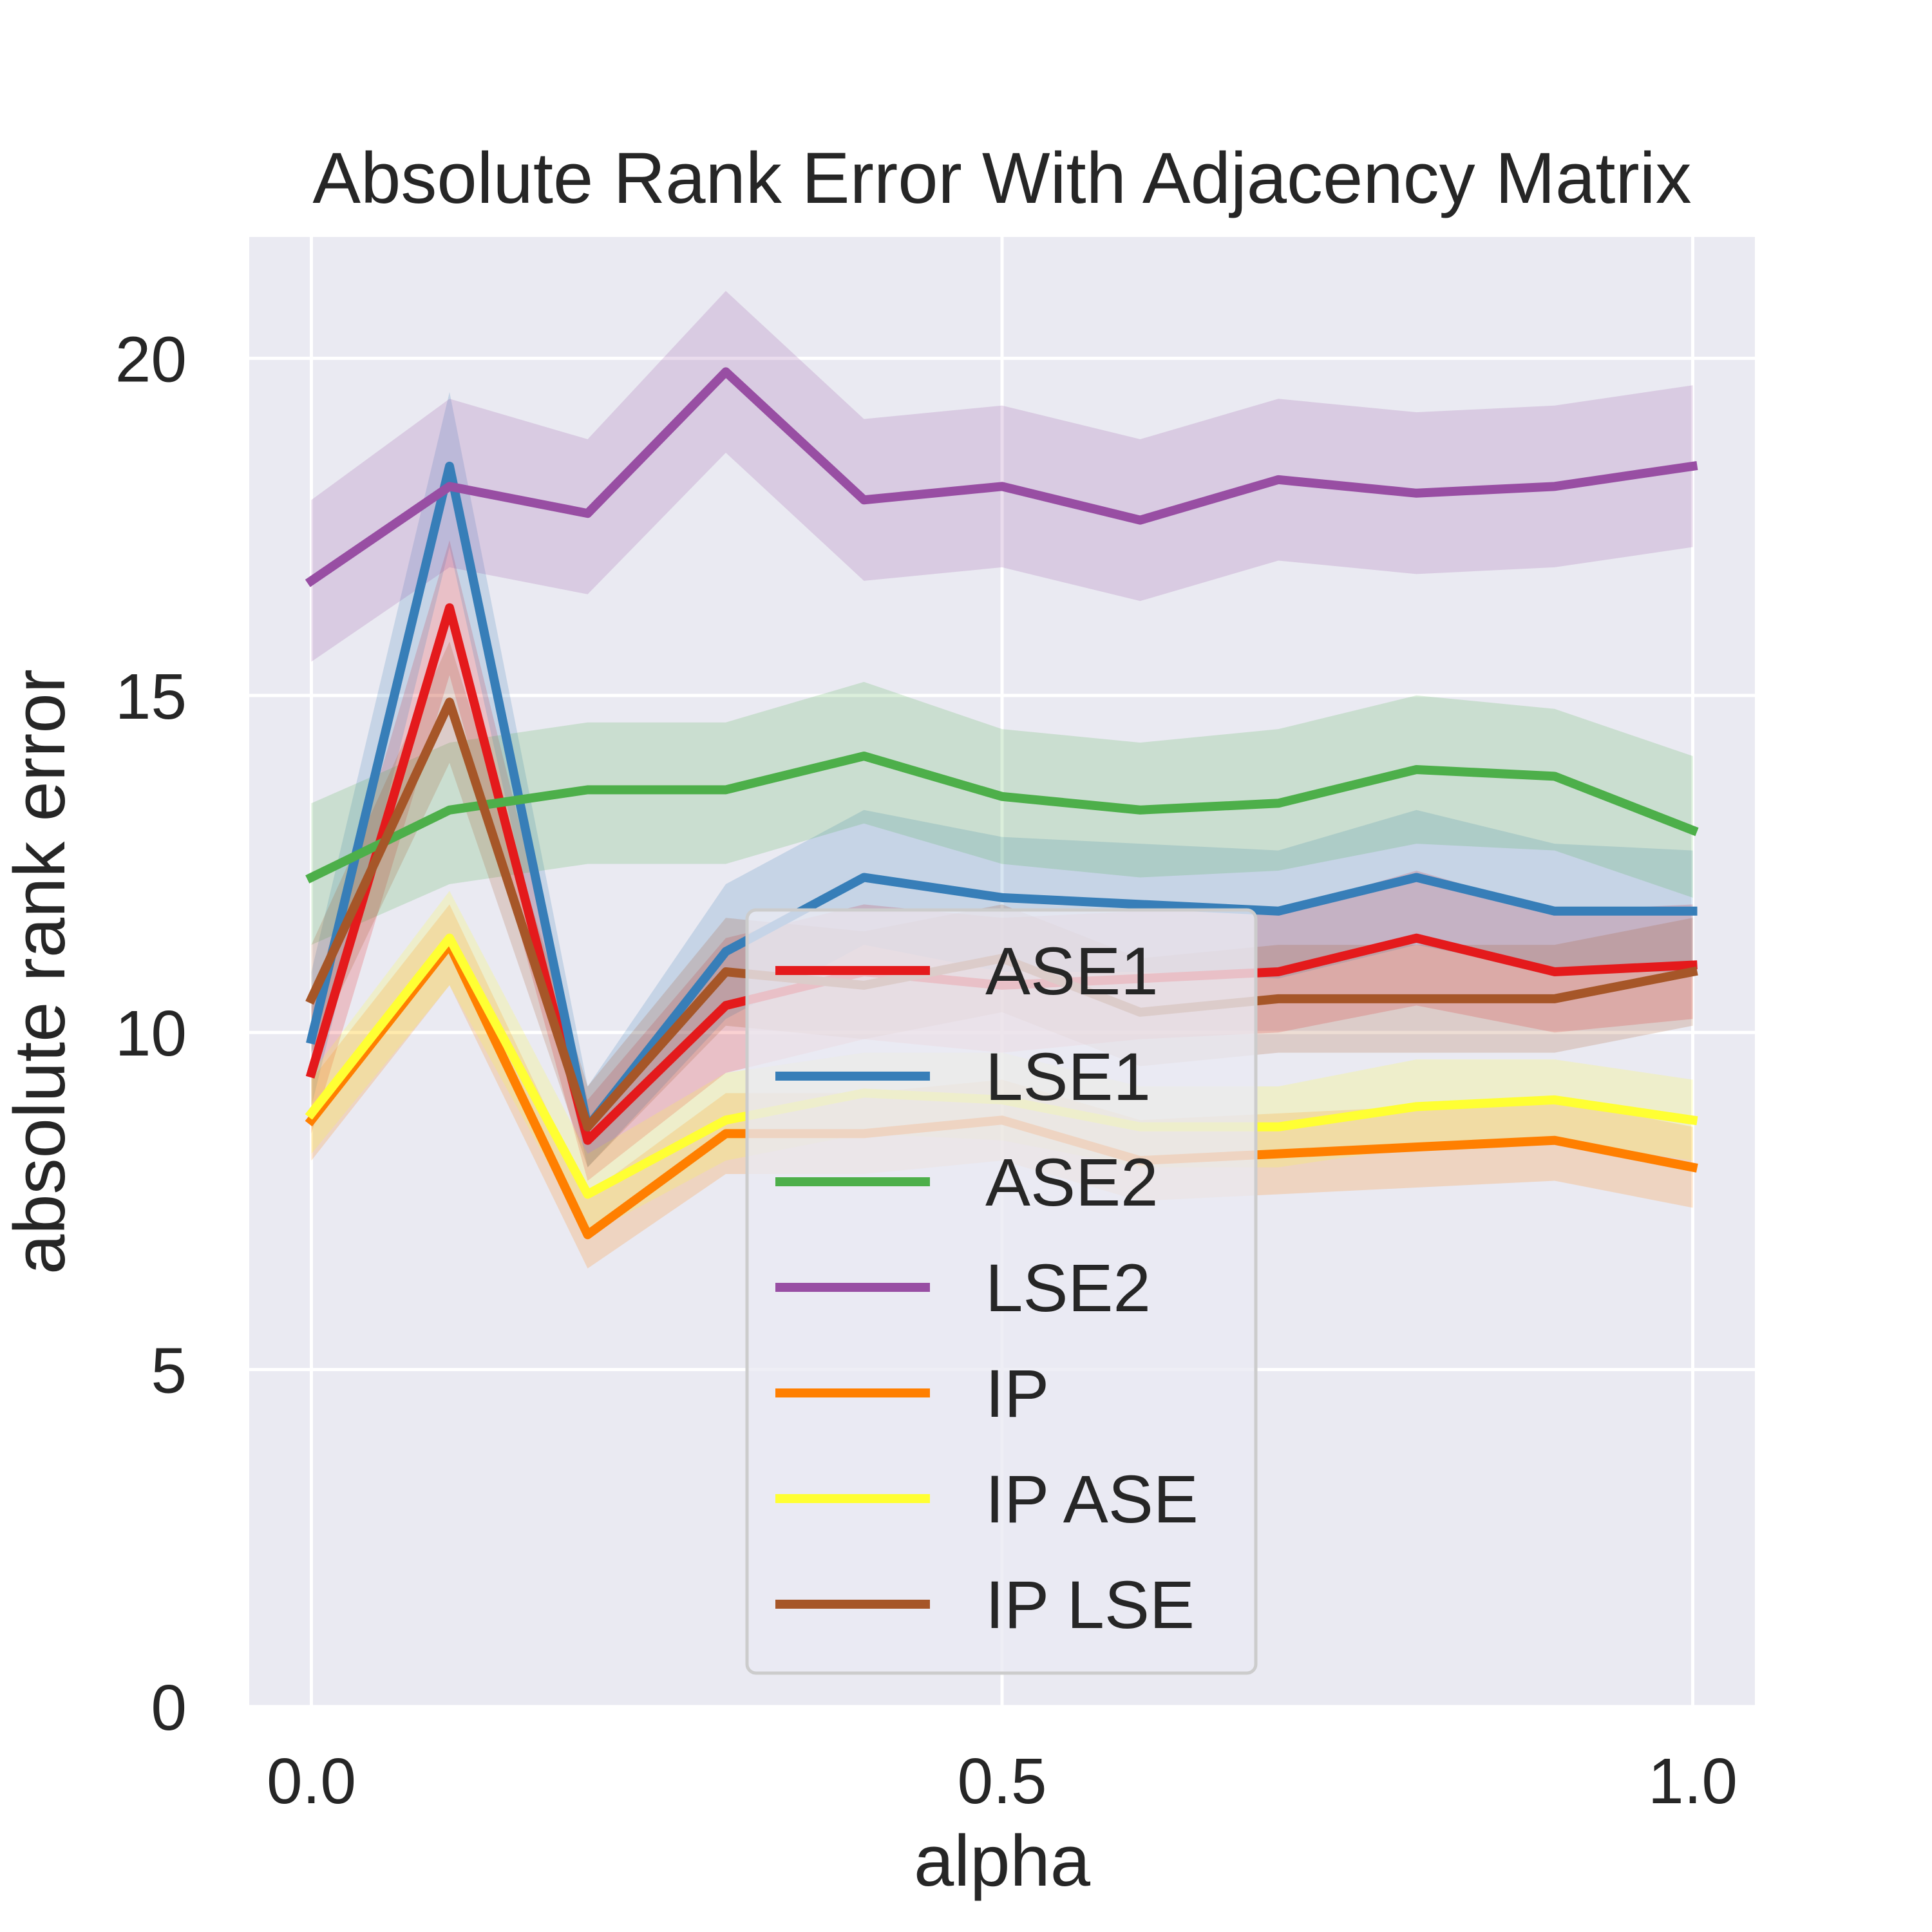 Image resolution: width=1932 pixels, height=1932 pixels. Describe the element at coordinates (1068, 1077) in the screenshot. I see `legend-label-lse1: LSE1` at that location.